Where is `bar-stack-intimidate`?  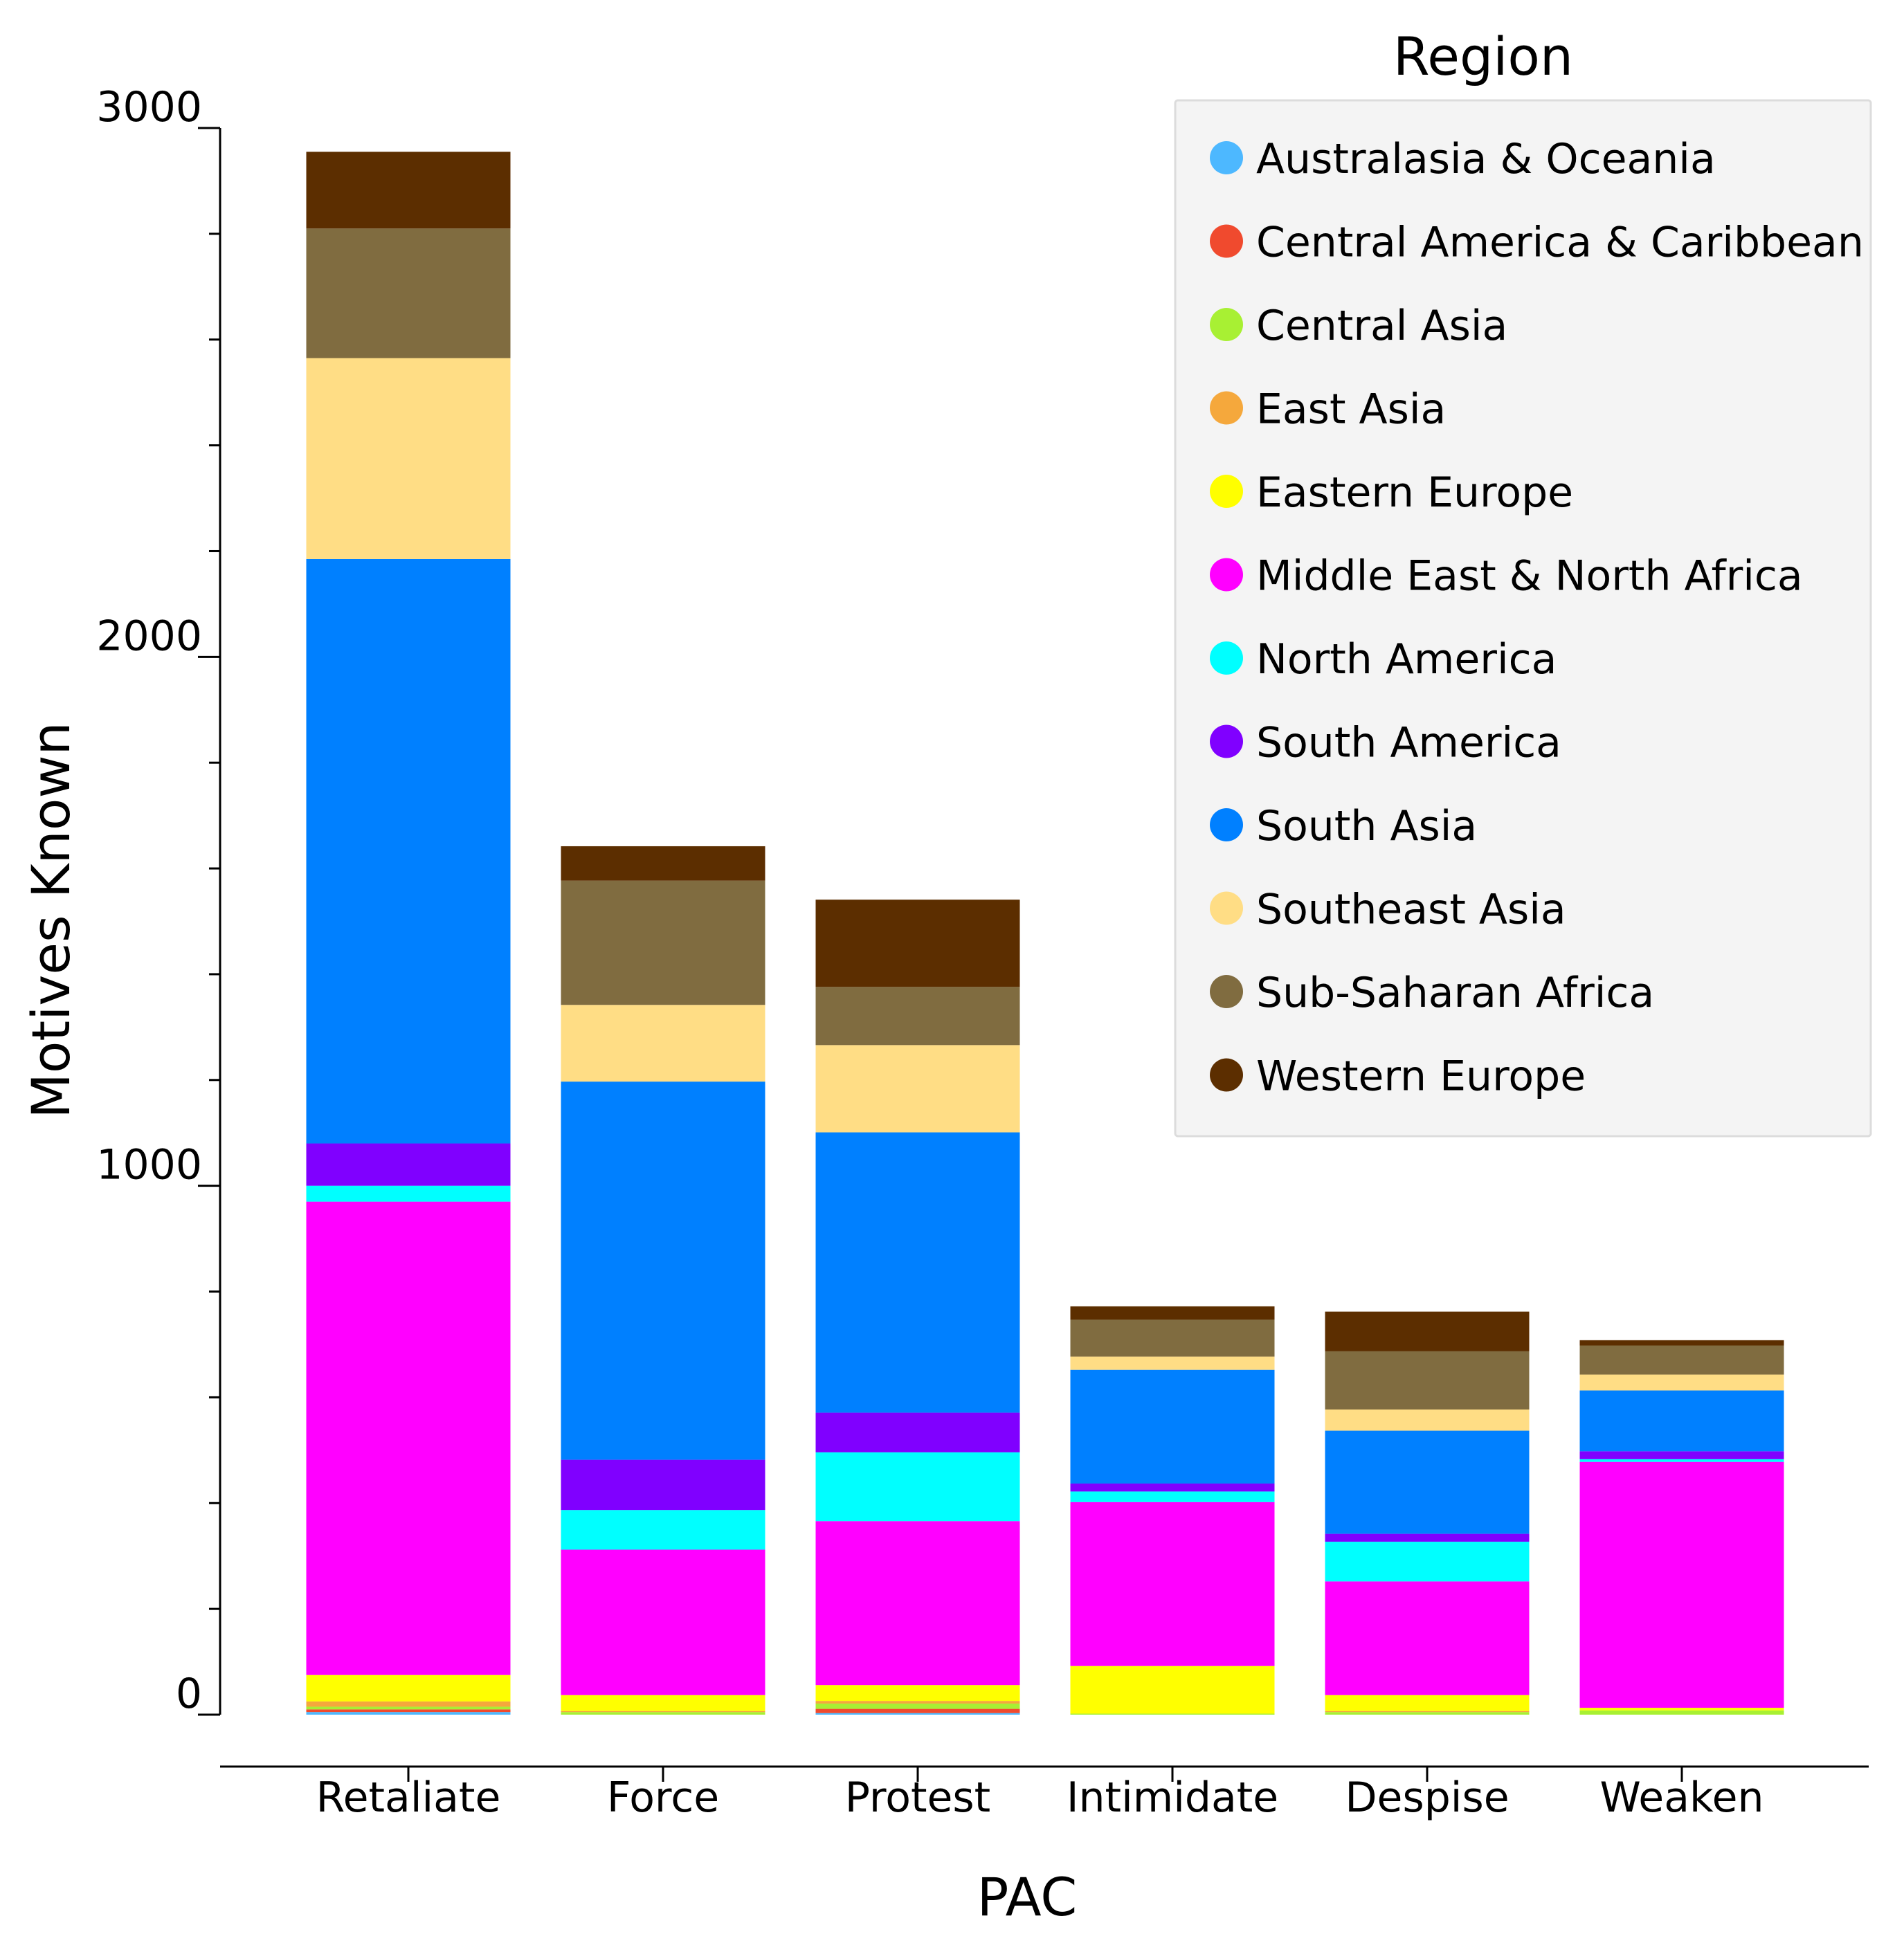 bar-stack-intimidate is located at coordinates (1172, 1510).